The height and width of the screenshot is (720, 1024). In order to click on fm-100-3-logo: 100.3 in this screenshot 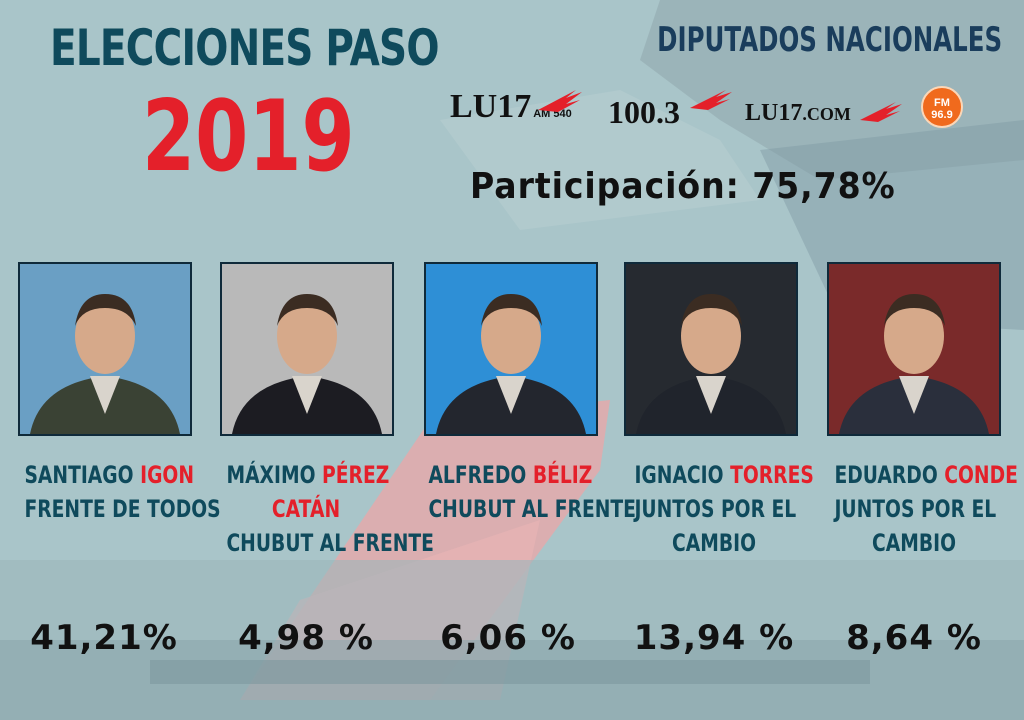, I will do `click(644, 112)`.